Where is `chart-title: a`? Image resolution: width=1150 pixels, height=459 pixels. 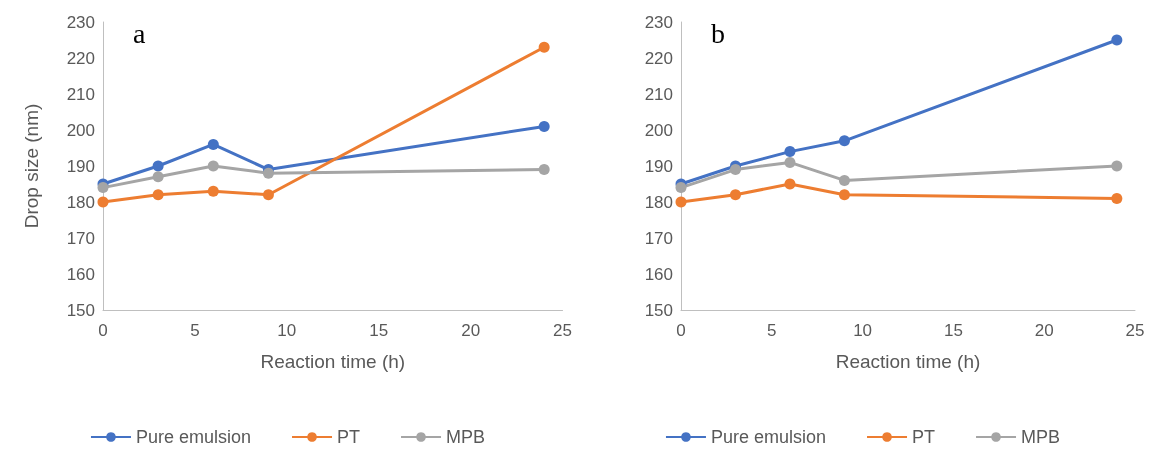 chart-title: a is located at coordinates (139, 33).